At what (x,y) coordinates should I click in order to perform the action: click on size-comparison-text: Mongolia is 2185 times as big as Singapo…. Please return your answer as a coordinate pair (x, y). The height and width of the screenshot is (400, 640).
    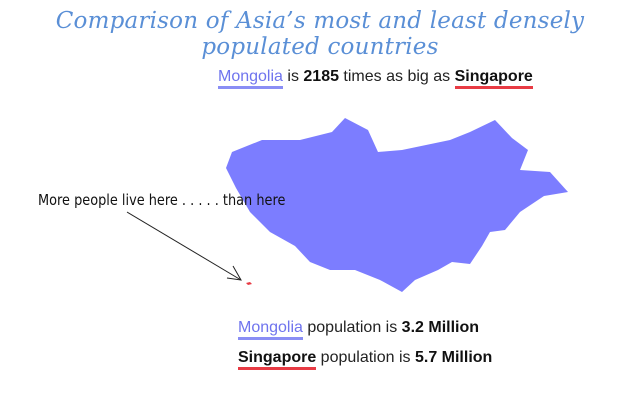
    Looking at the image, I should click on (375, 78).